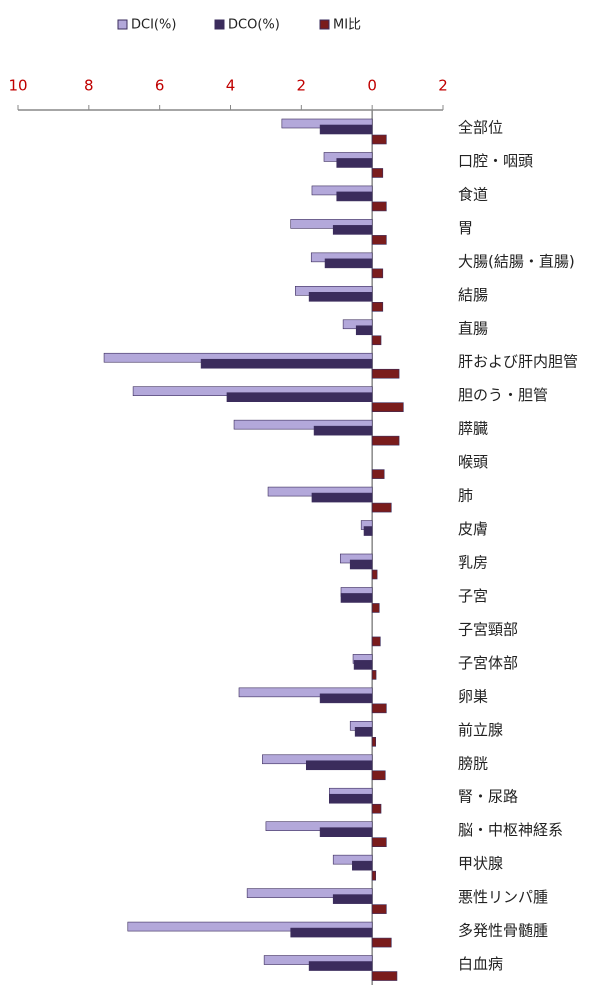 The image size is (601, 985). I want to click on y-tick-label: 口腔・咽頭, so click(495, 161).